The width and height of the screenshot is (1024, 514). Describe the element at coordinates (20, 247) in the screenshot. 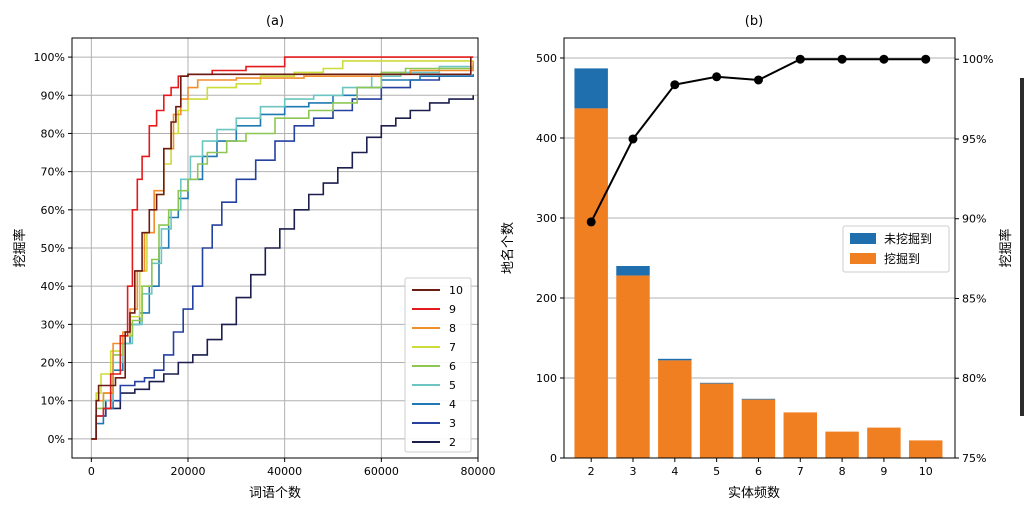

I see `y-axis-label-a: 挖掘率` at that location.